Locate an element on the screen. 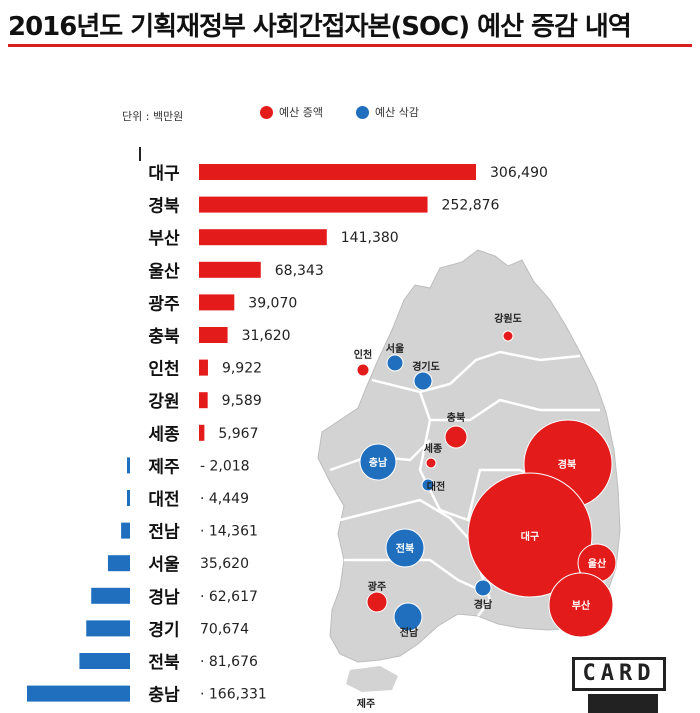 The width and height of the screenshot is (700, 713). bar-value-label: · 4,449 is located at coordinates (224, 499).